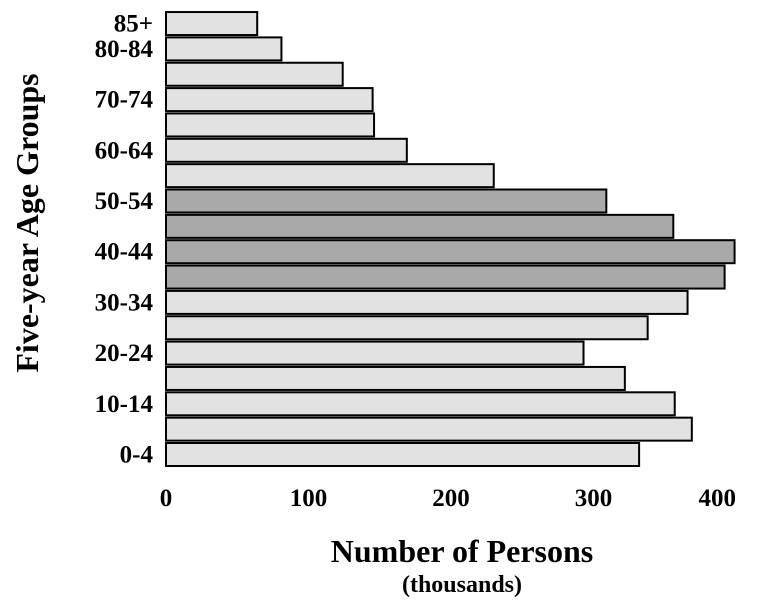 The width and height of the screenshot is (763, 603). I want to click on category-label-40-44: 40-44, so click(124, 252).